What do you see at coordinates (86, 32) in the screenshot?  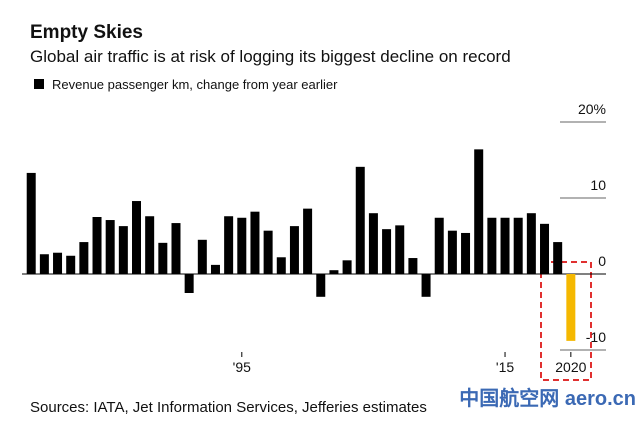 I see `chart-title: Empty Skies` at bounding box center [86, 32].